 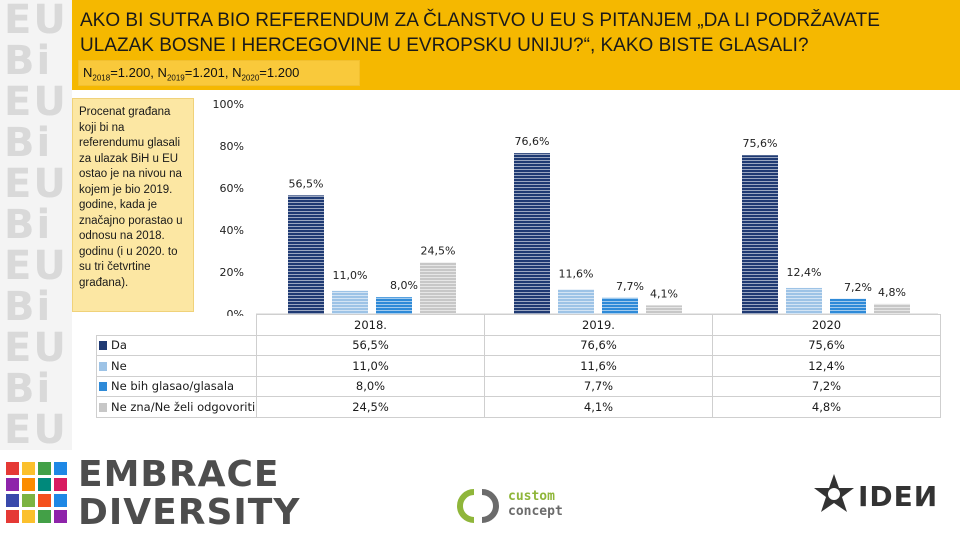 I want to click on table-row: Ne bih glasao/glasala 8,0% 7,7% 7,2%, so click(x=518, y=386).